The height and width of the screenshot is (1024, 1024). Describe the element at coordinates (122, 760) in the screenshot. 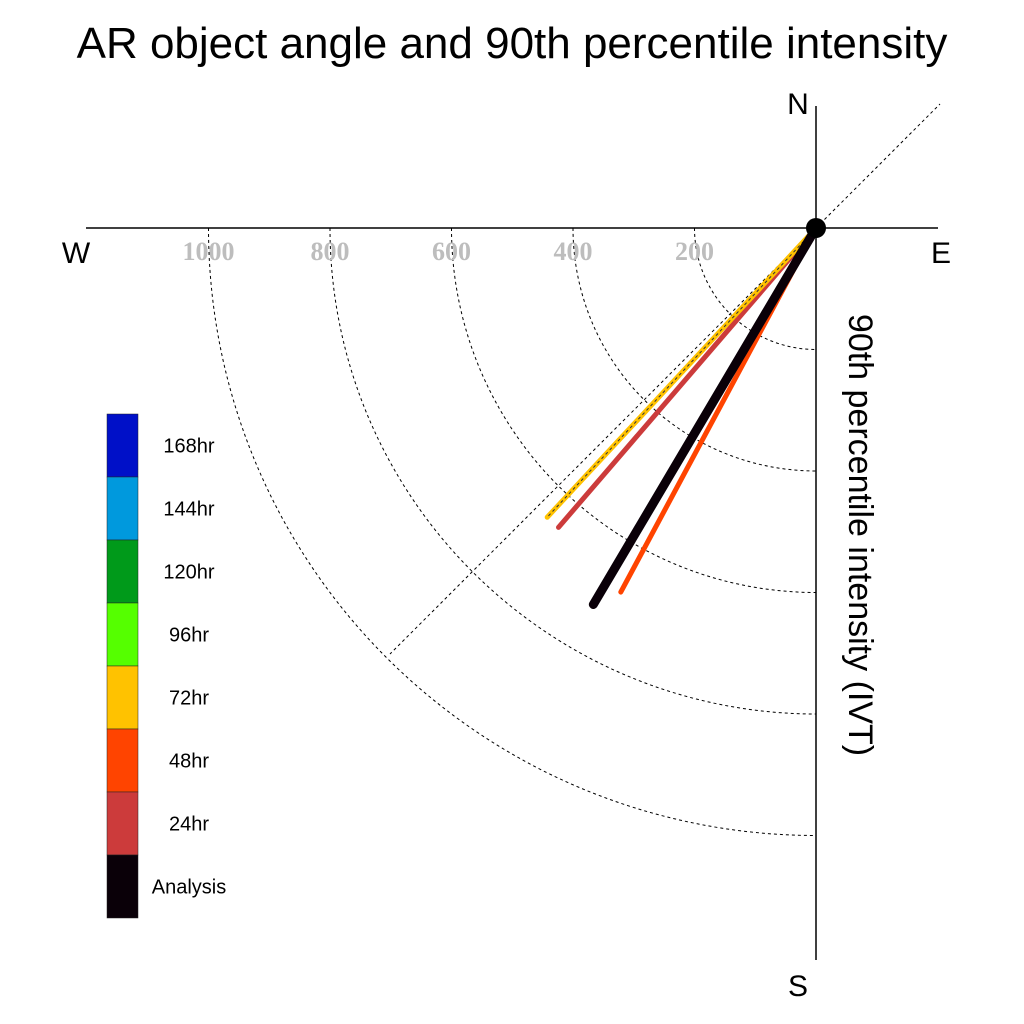

I see `legend-swatch-48hr` at that location.